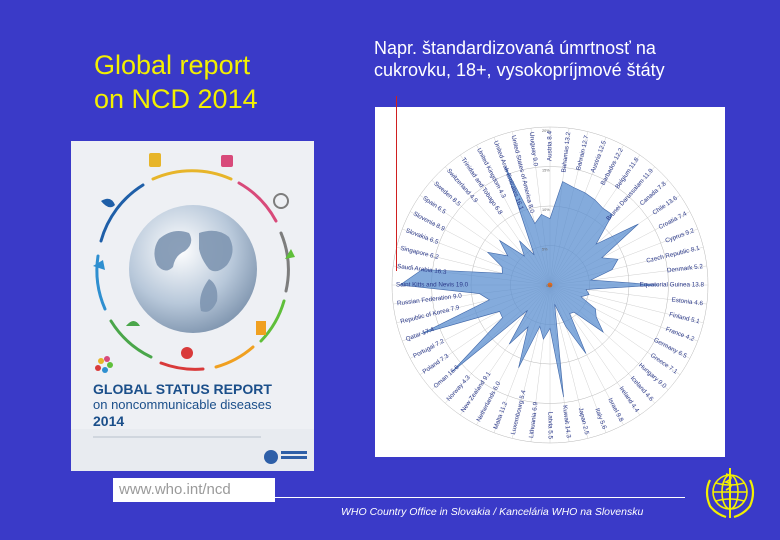 The image size is (780, 540). I want to click on radar-series-area, so click(529, 281).